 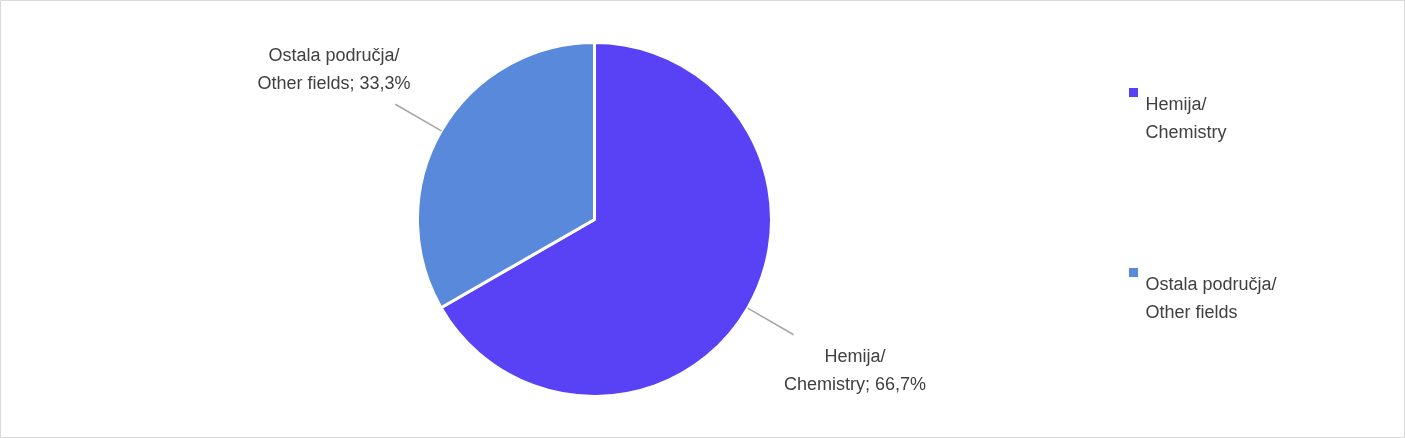 I want to click on data-label: Ostala područja/ Other fields; 33,3%, so click(x=334, y=68).